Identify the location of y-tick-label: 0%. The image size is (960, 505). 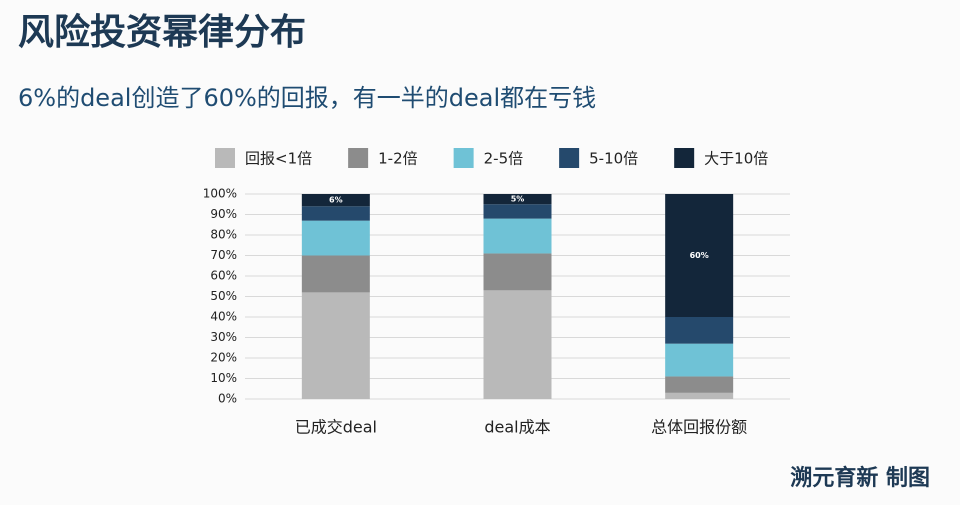
(227, 399).